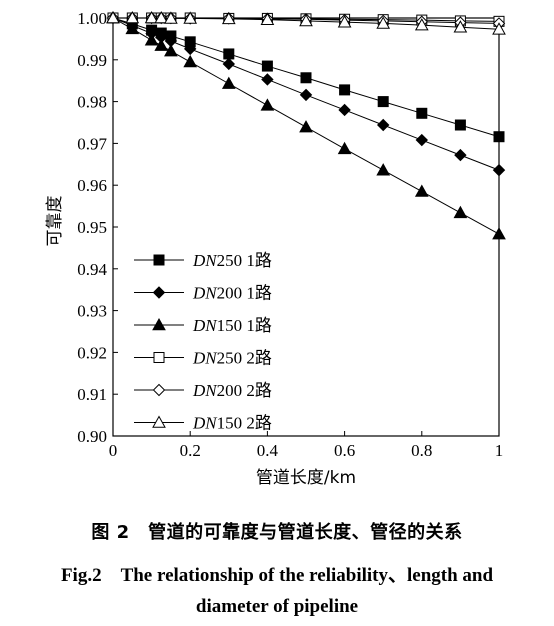  I want to click on legend-label: DN150 2路, so click(232, 424).